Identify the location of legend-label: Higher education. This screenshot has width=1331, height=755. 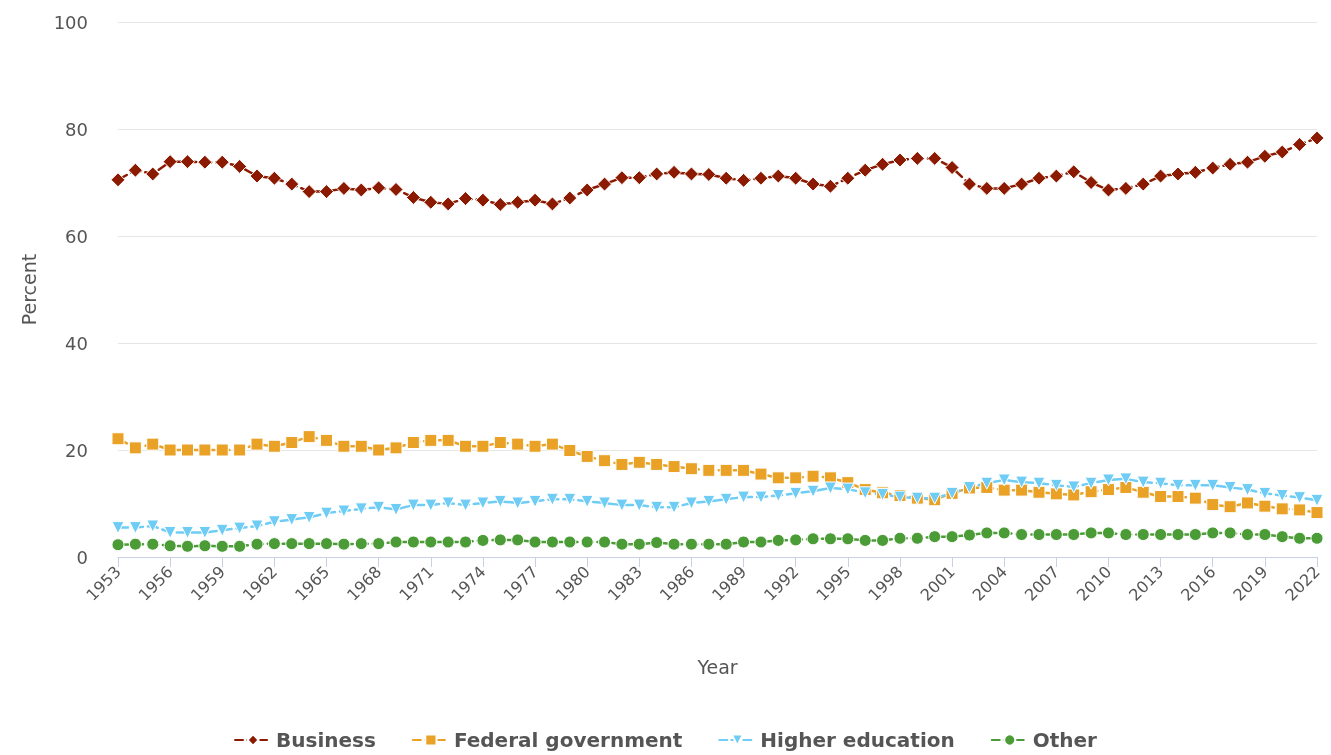
(857, 740).